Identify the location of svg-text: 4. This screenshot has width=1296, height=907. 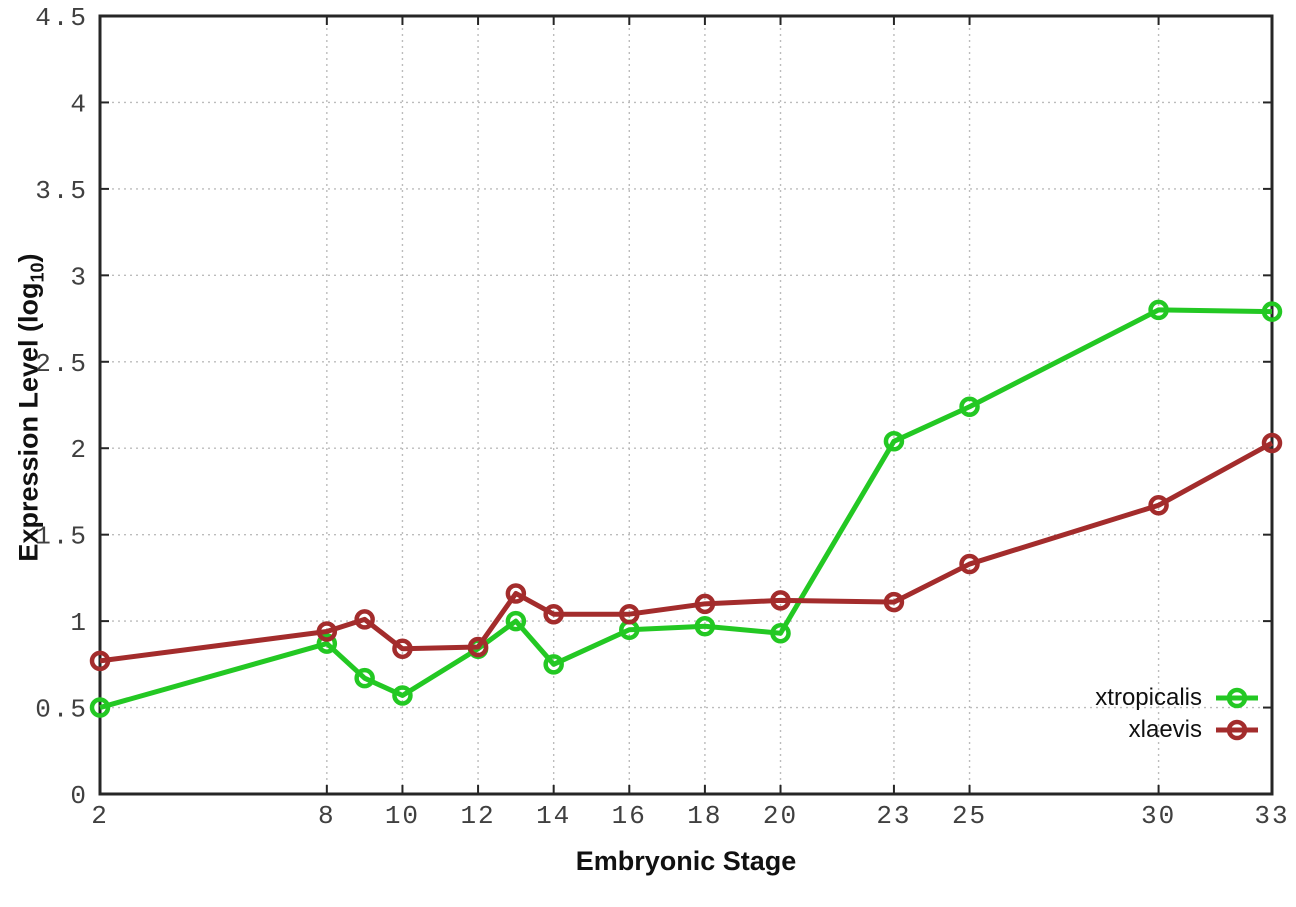
(79, 104).